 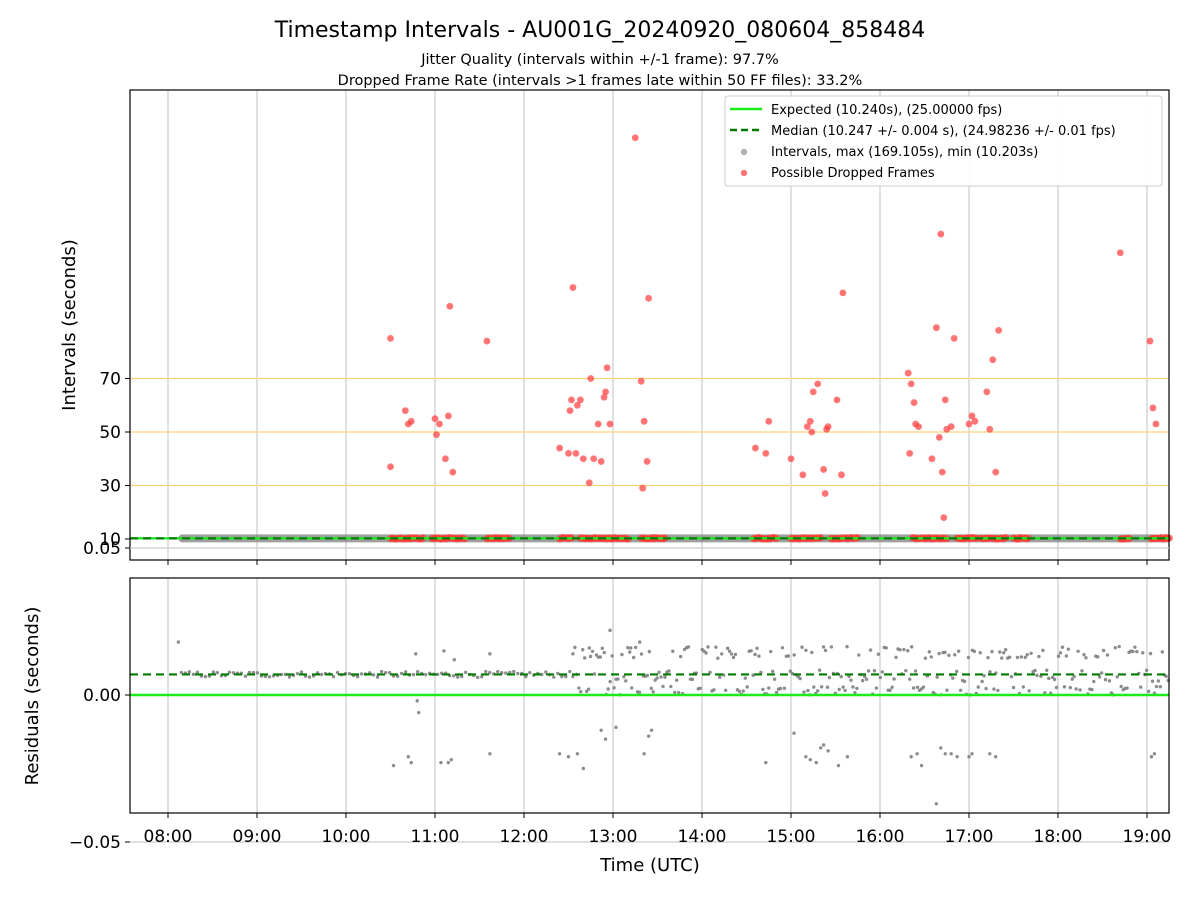 I want to click on legend-box, so click(x=943, y=141).